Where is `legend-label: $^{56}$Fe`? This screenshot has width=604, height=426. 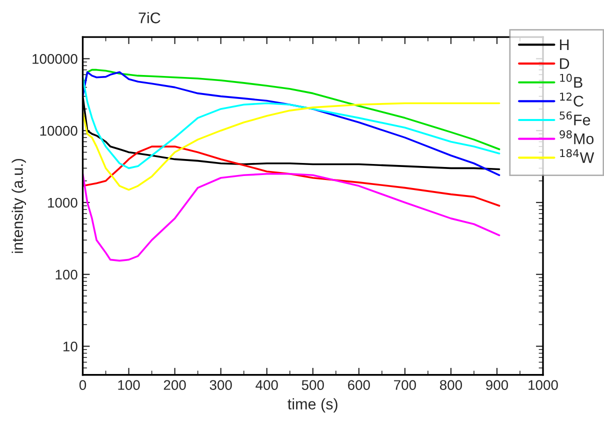
legend-label: $^{56}$Fe is located at coordinates (575, 118).